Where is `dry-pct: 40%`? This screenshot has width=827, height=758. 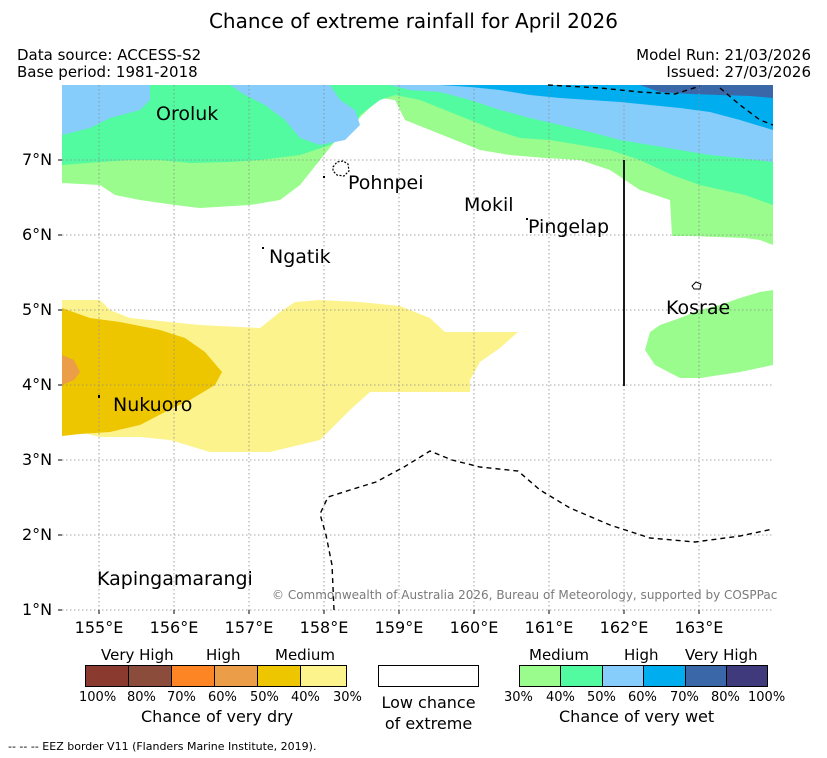
dry-pct: 40% is located at coordinates (305, 697).